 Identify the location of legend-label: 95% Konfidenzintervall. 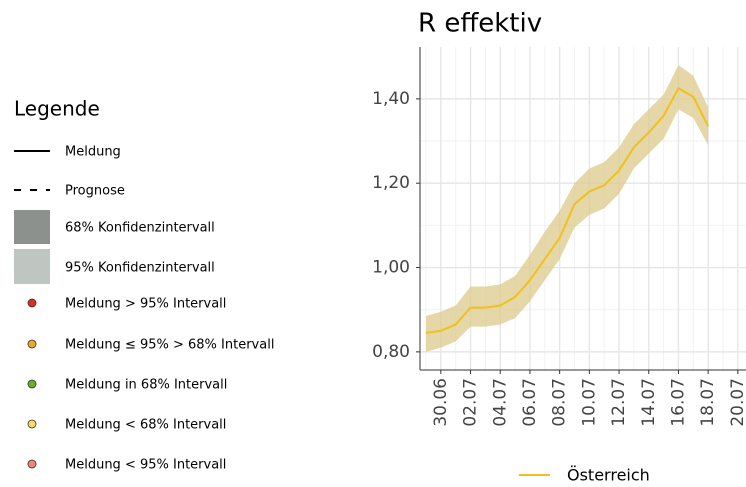
(140, 268).